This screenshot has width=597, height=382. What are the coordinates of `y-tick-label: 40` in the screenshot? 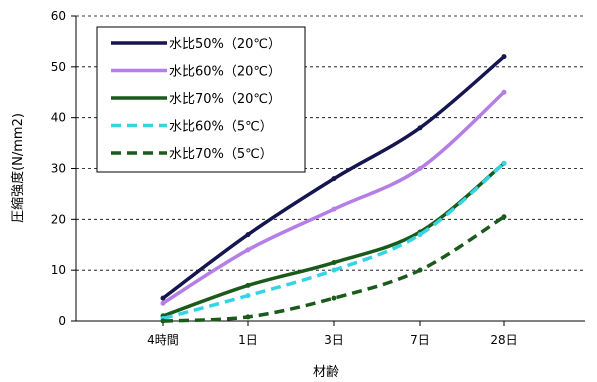 It's located at (58, 118).